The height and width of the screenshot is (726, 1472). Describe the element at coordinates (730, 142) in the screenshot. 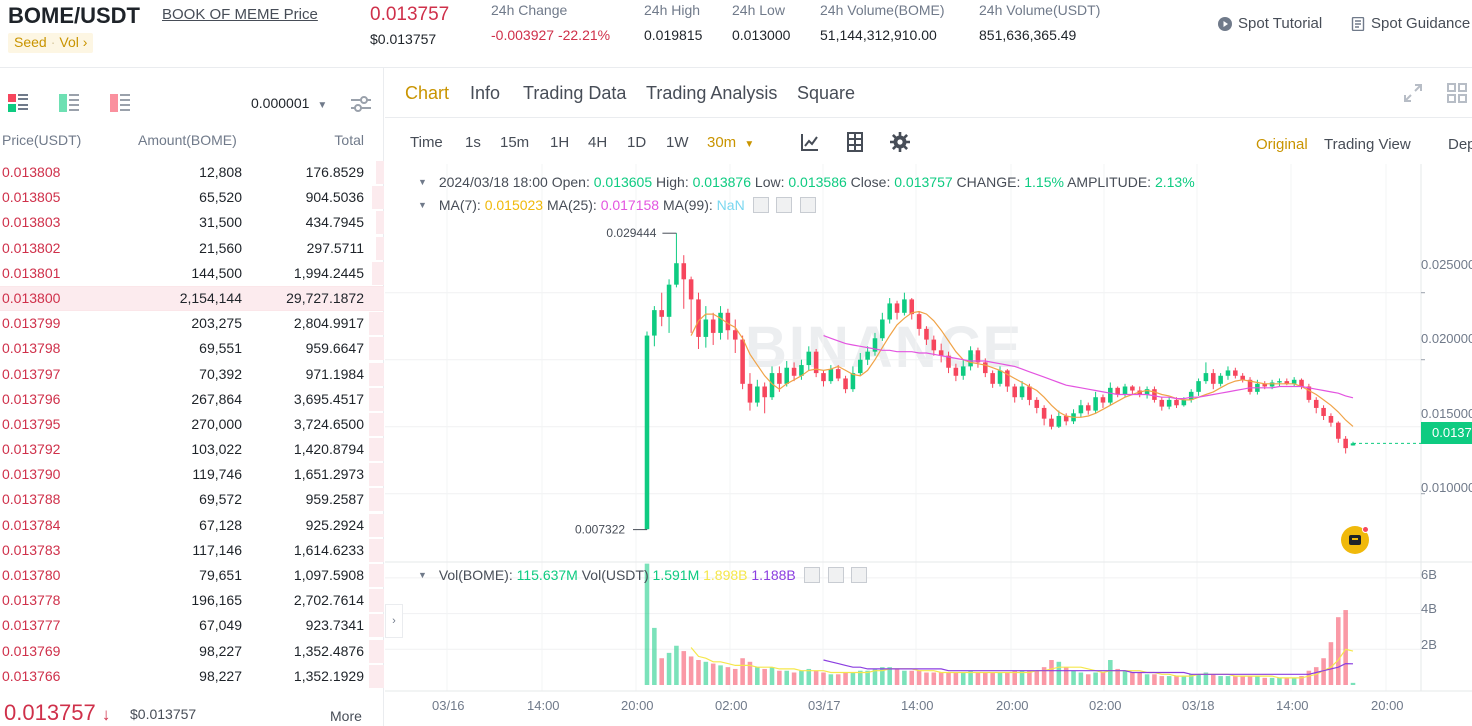

I see `interval-30m-dropdown: 30m ▼` at that location.